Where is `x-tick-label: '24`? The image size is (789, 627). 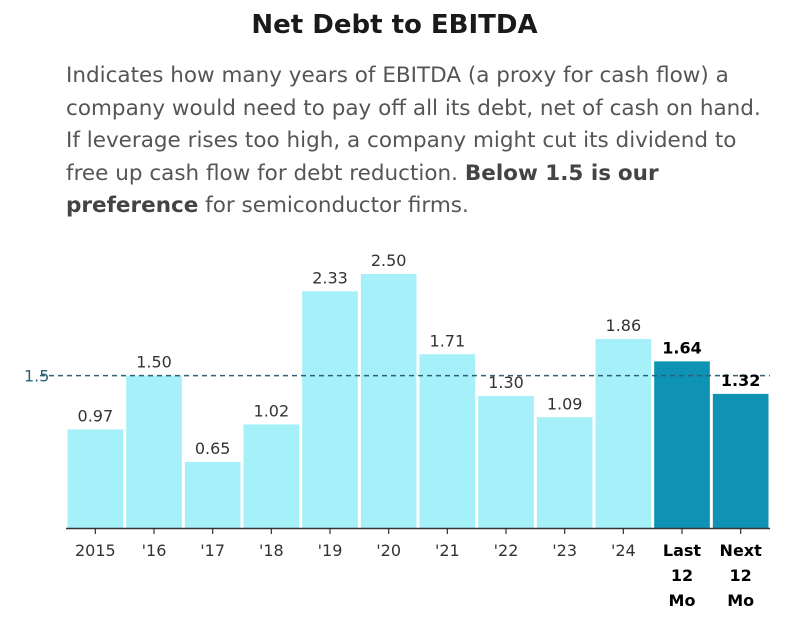
x-tick-label: '24 is located at coordinates (623, 550).